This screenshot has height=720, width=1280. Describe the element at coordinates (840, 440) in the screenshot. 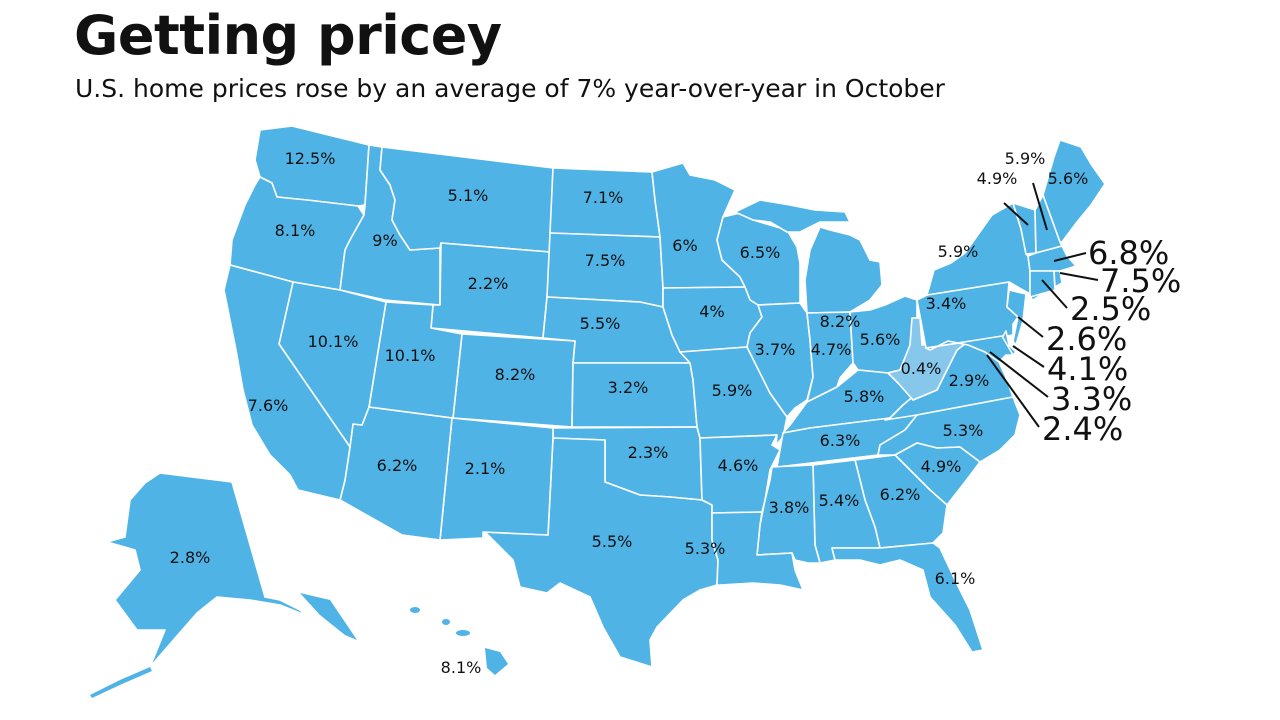

I see `label-tn: 6.3%` at that location.